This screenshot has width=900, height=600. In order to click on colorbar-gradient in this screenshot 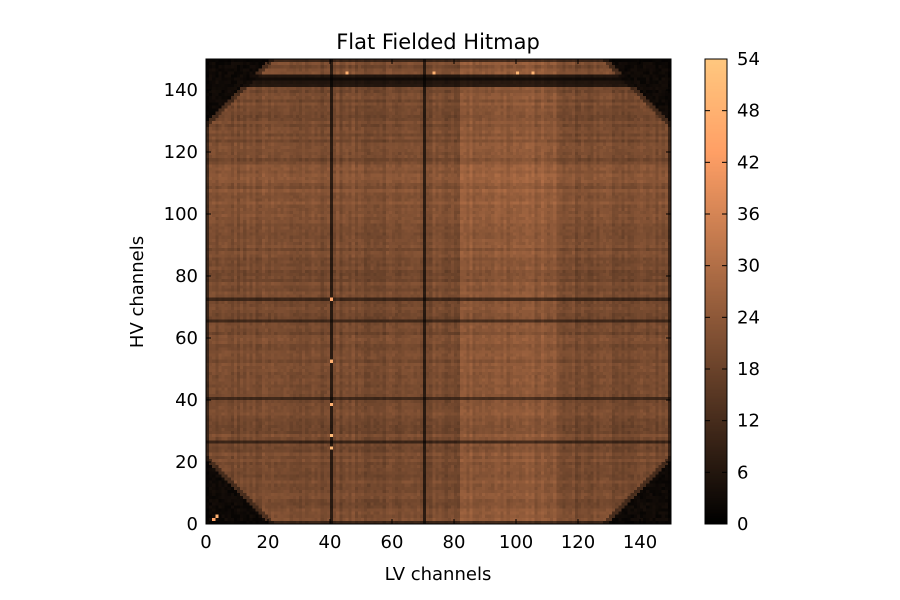, I will do `click(716, 291)`.